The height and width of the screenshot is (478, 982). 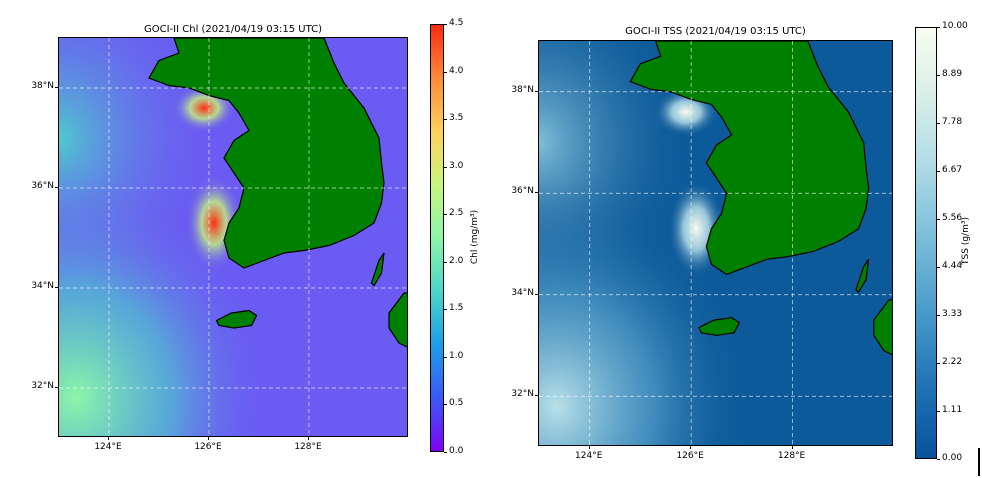 What do you see at coordinates (42, 86) in the screenshot?
I see `chl-y-tick-label: 38°N` at bounding box center [42, 86].